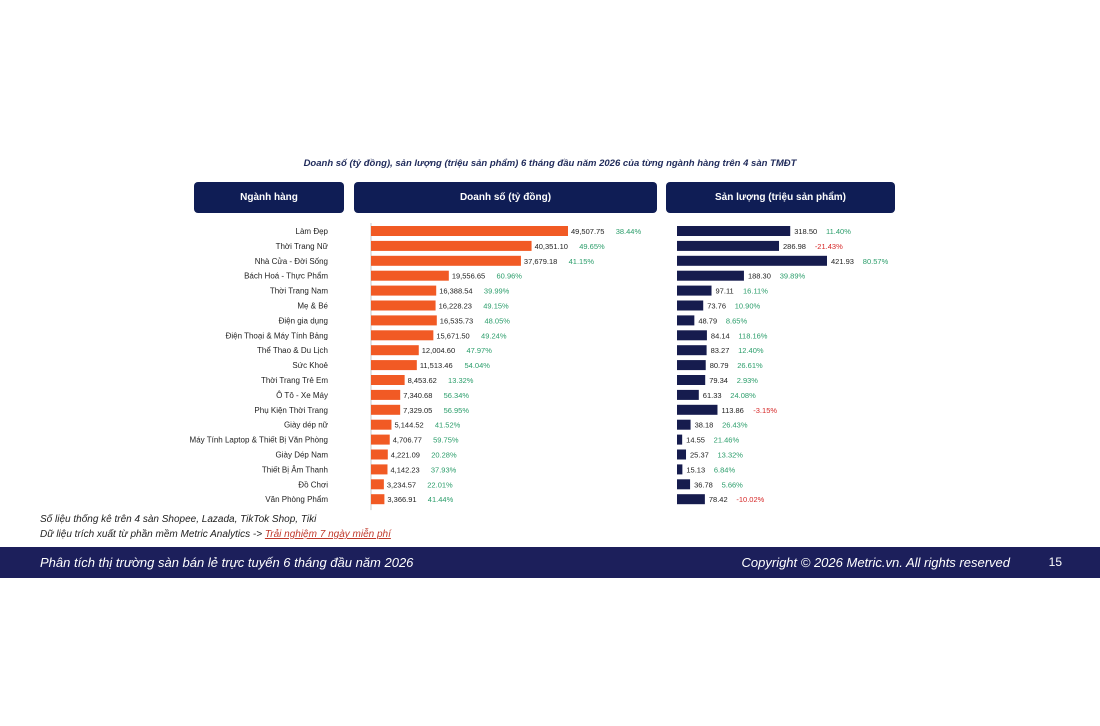  Describe the element at coordinates (838, 231) in the screenshot. I see `volume-growth-label: 11.40%` at that location.